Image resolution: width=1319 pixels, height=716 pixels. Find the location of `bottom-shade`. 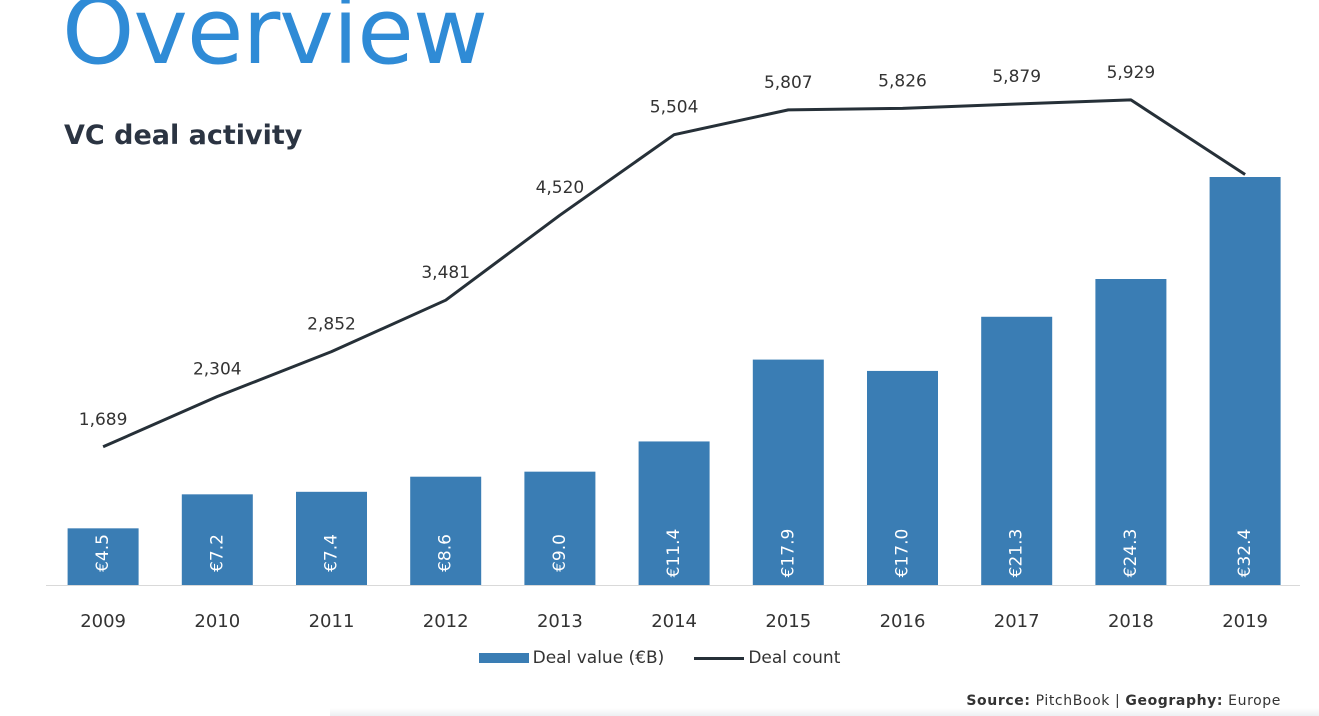

bottom-shade is located at coordinates (824, 712).